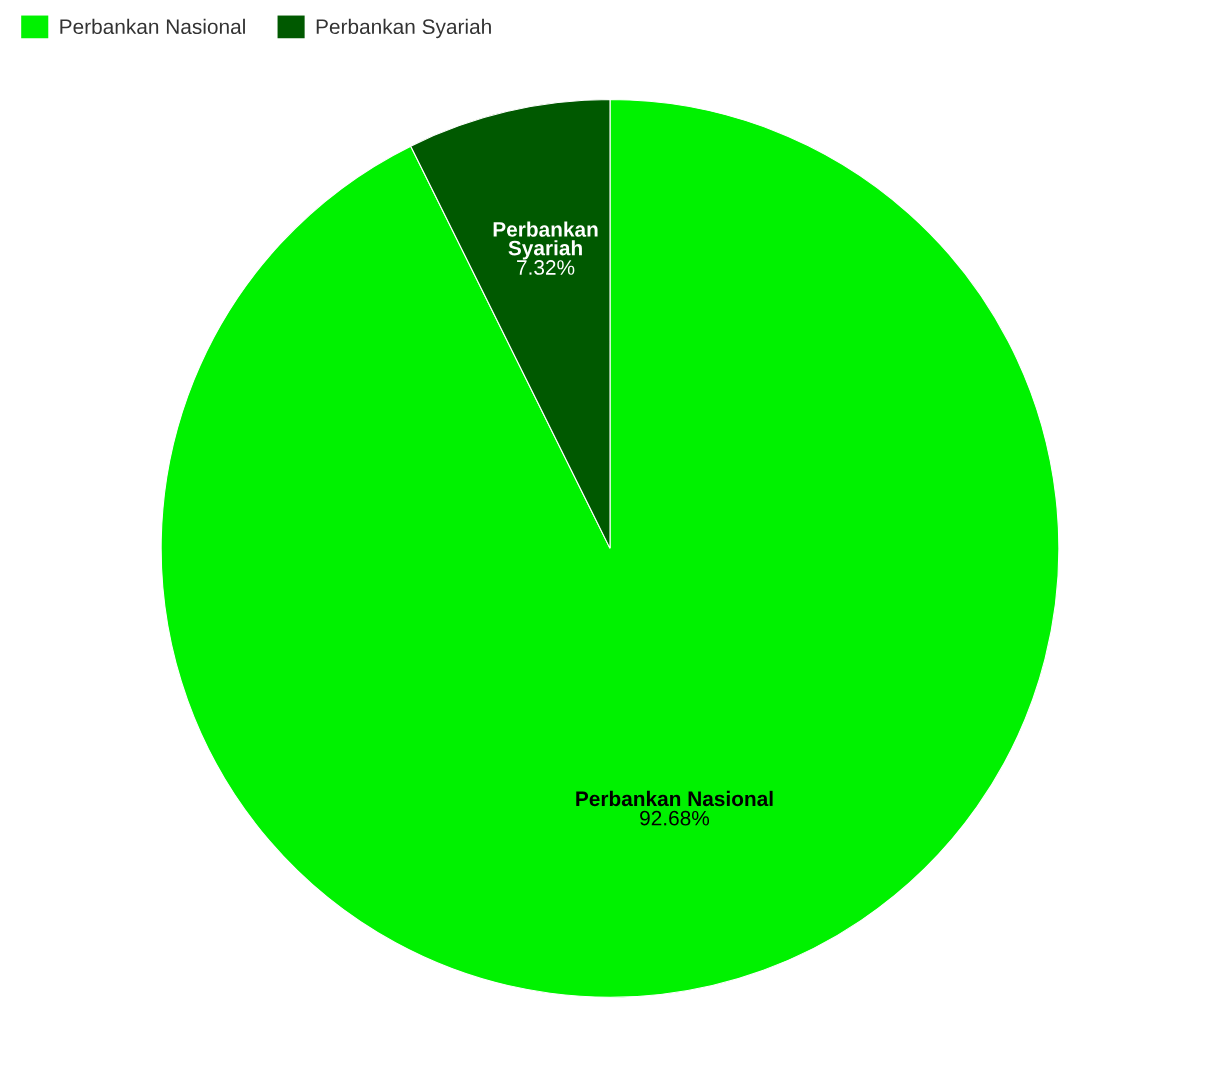  I want to click on data-label: 7.32%, so click(546, 267).